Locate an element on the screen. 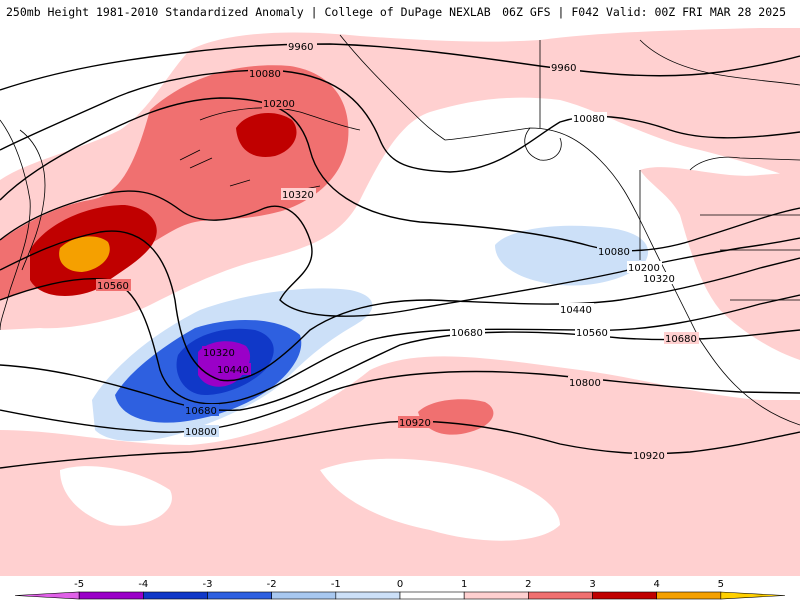 The width and height of the screenshot is (800, 604). colorbar-tick-label: -1 is located at coordinates (336, 584).